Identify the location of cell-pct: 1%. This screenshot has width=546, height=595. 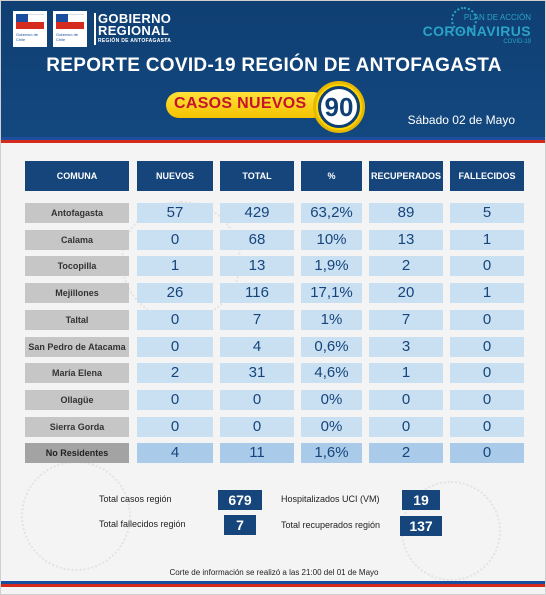
(331, 320).